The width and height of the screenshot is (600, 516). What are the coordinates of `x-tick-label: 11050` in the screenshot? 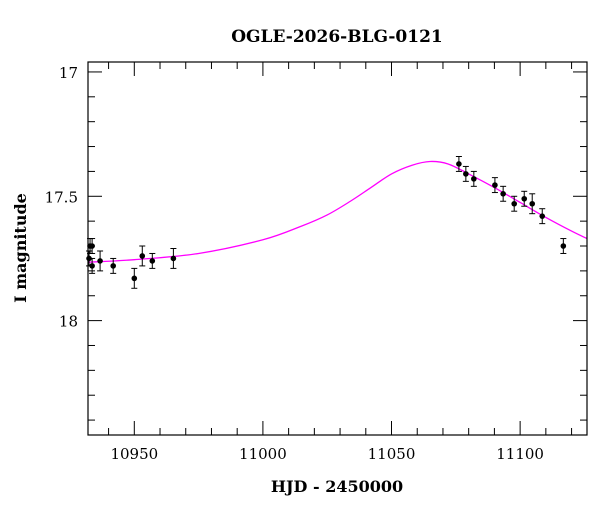 It's located at (392, 454).